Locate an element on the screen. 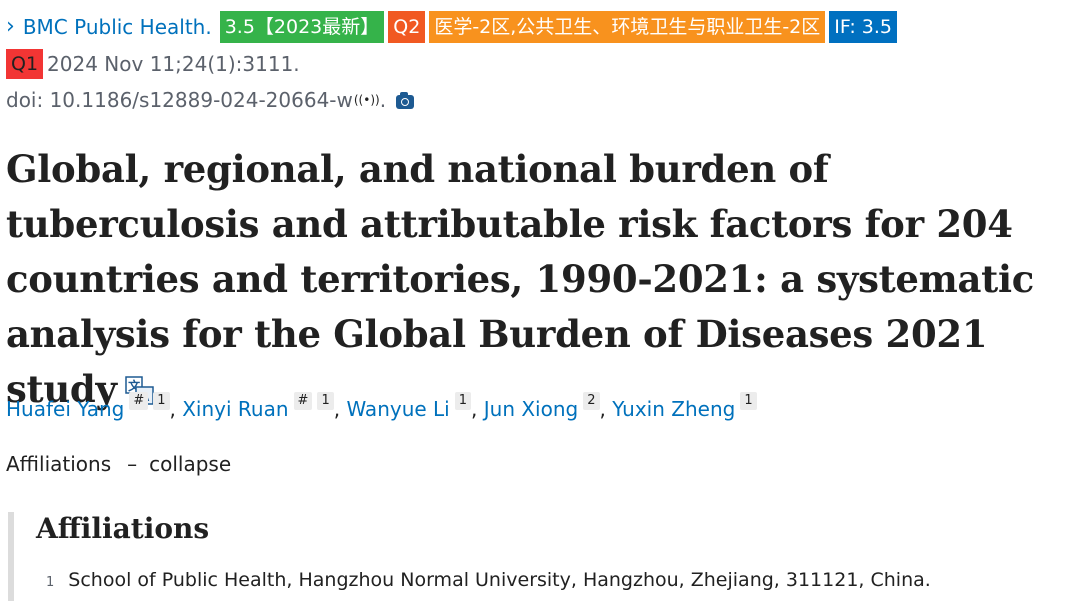  doi-text: doi: 10.1186/s12889-024-20664-w is located at coordinates (179, 100).